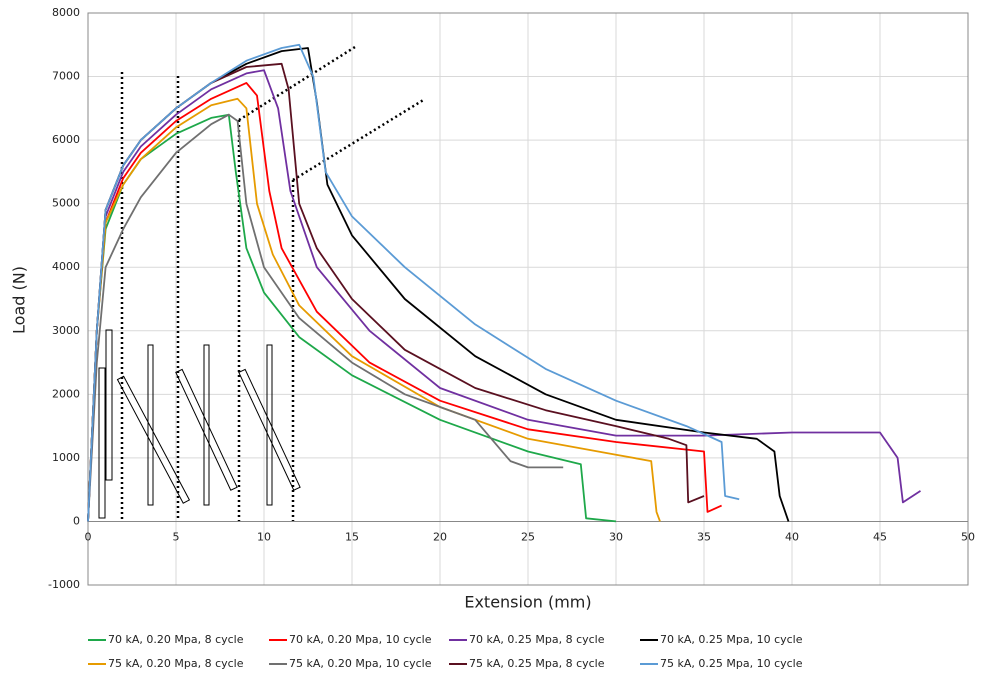 This screenshot has height=683, width=984. Describe the element at coordinates (19, 300) in the screenshot. I see `y-axis-title: Load (N)` at that location.